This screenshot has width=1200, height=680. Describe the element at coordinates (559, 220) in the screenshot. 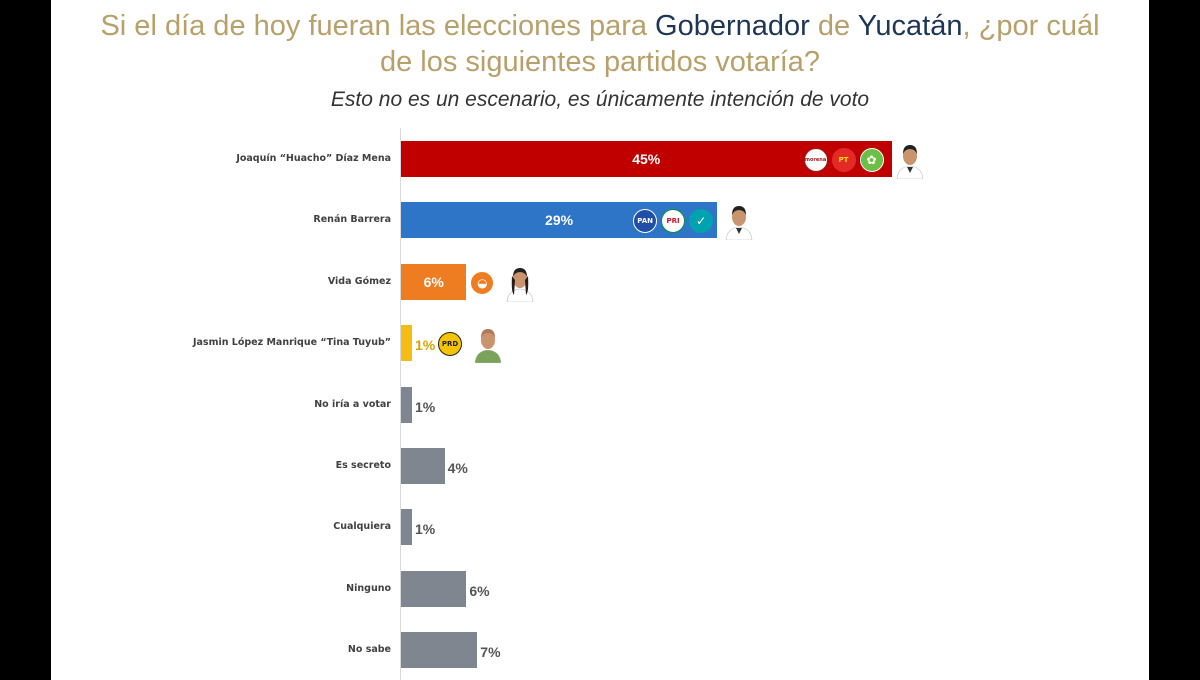

I see `data-label: 29%` at that location.